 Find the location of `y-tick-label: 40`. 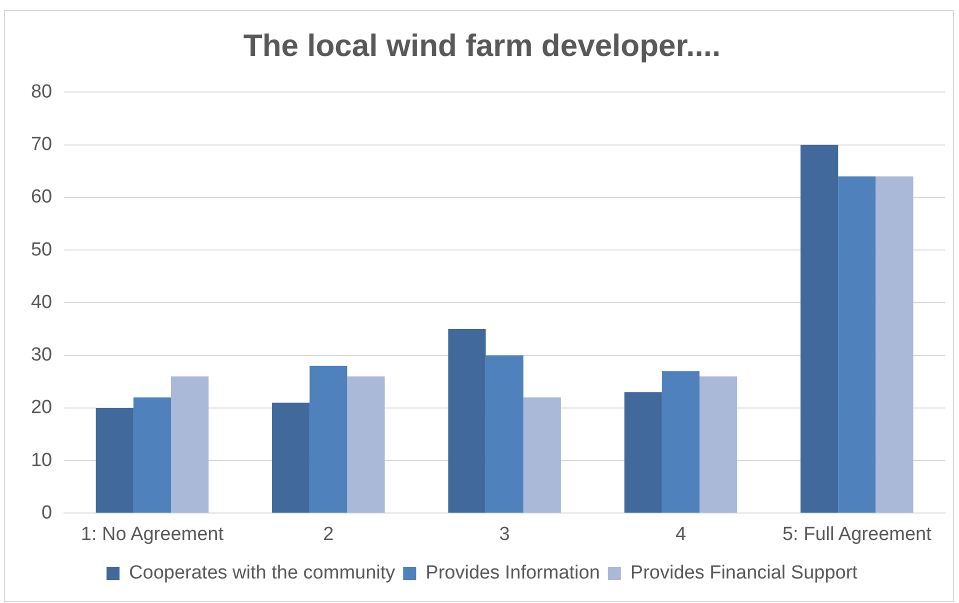

y-tick-label: 40 is located at coordinates (41, 302).